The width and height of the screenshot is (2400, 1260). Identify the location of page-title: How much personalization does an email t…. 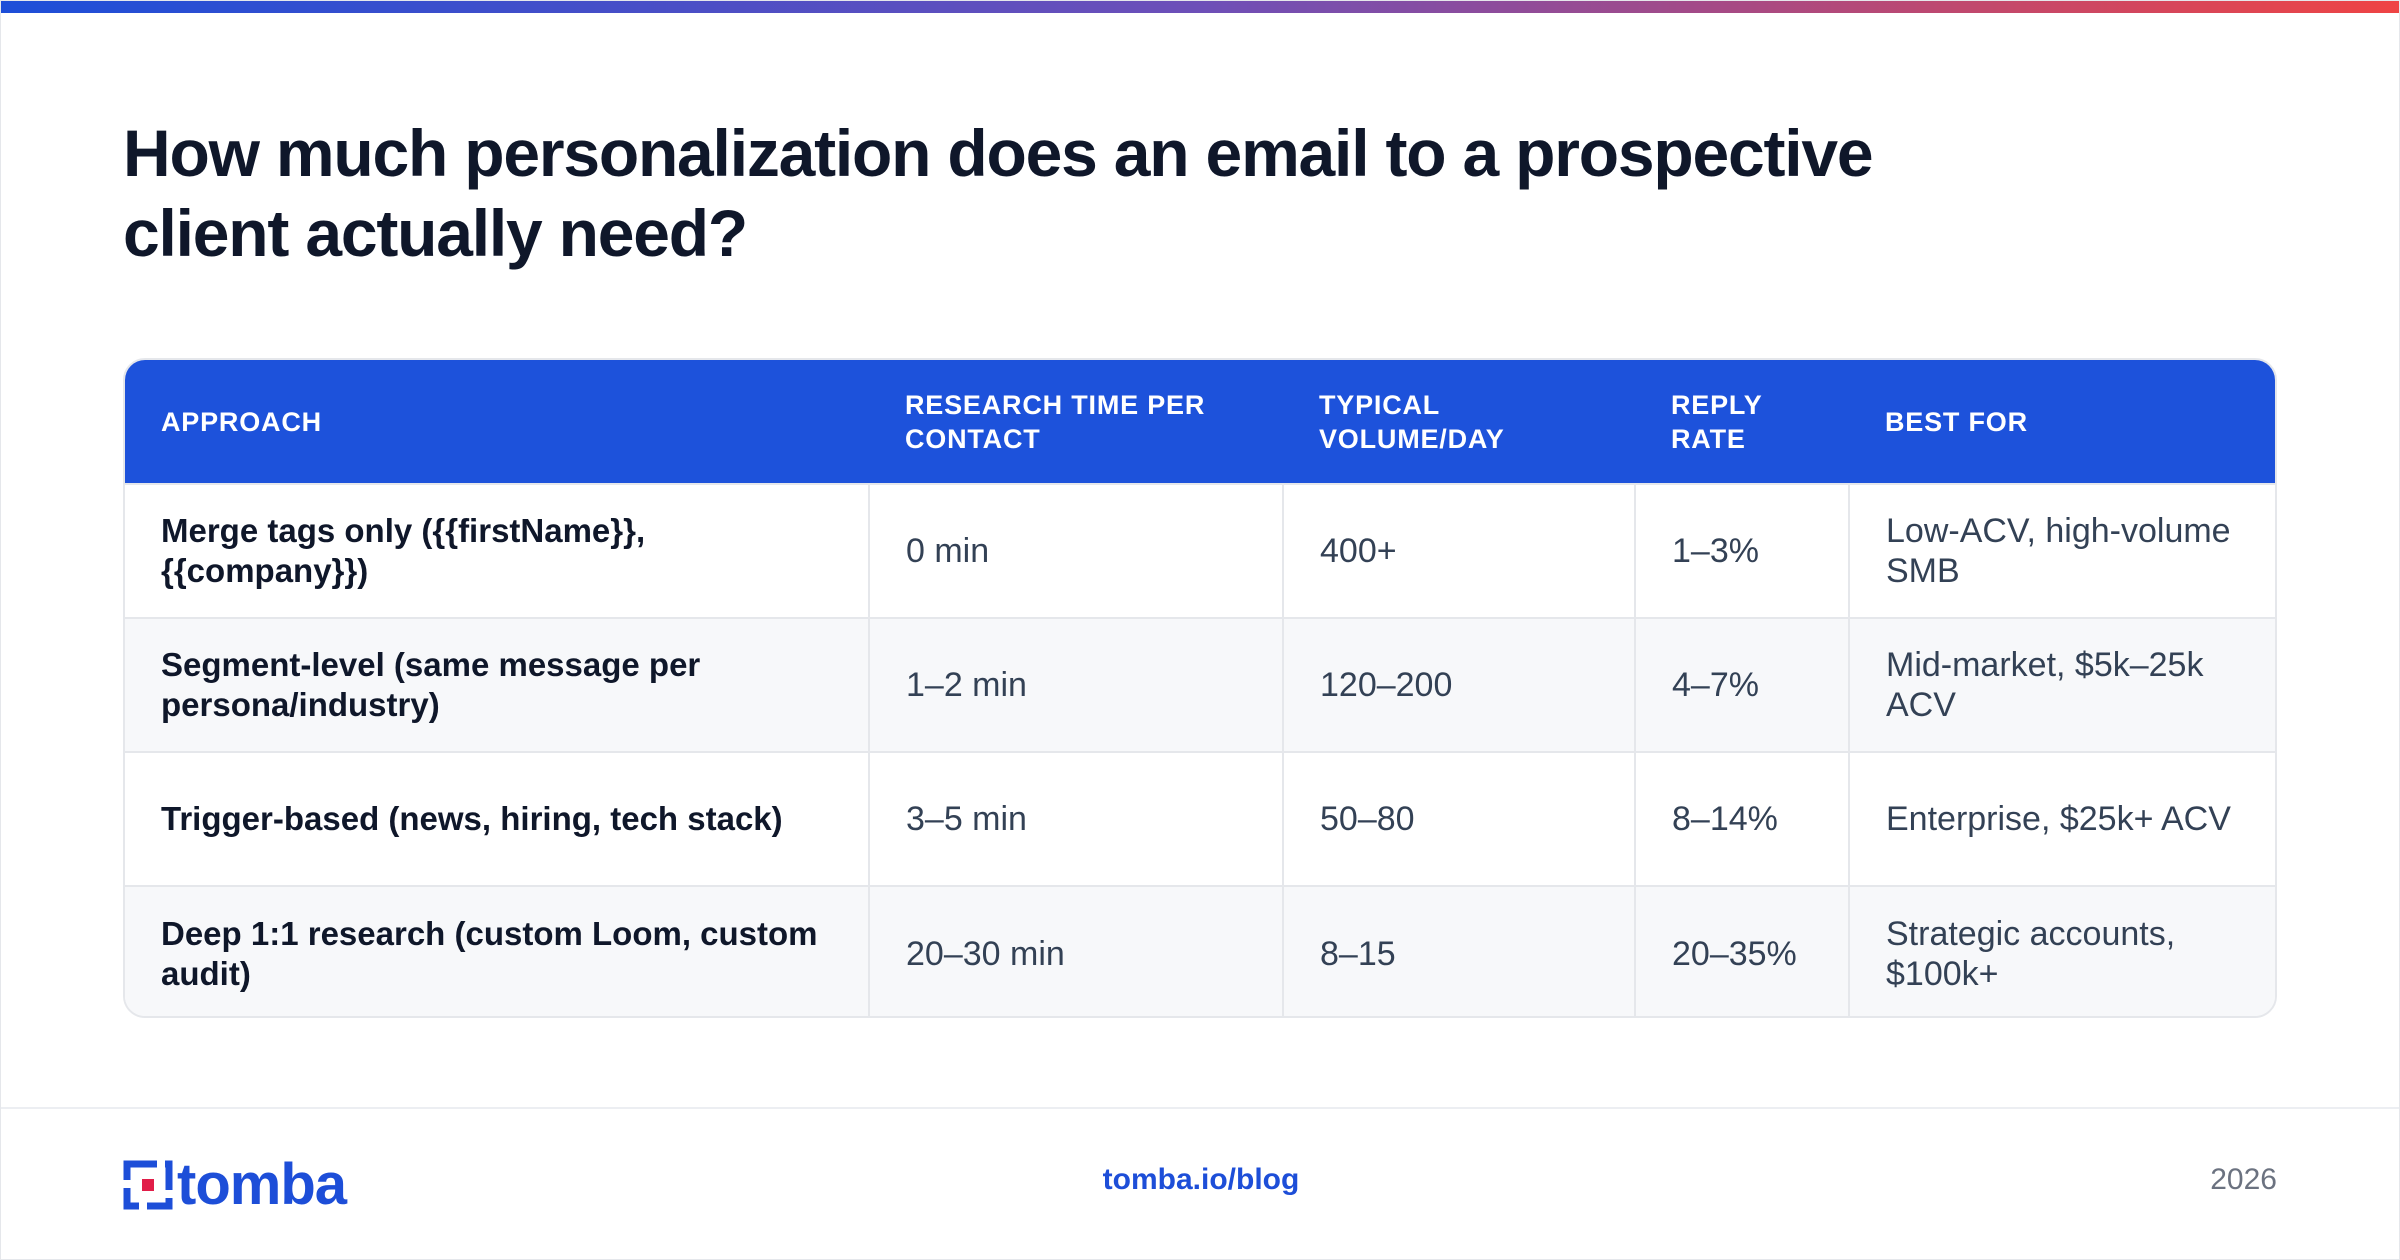
(998, 193).